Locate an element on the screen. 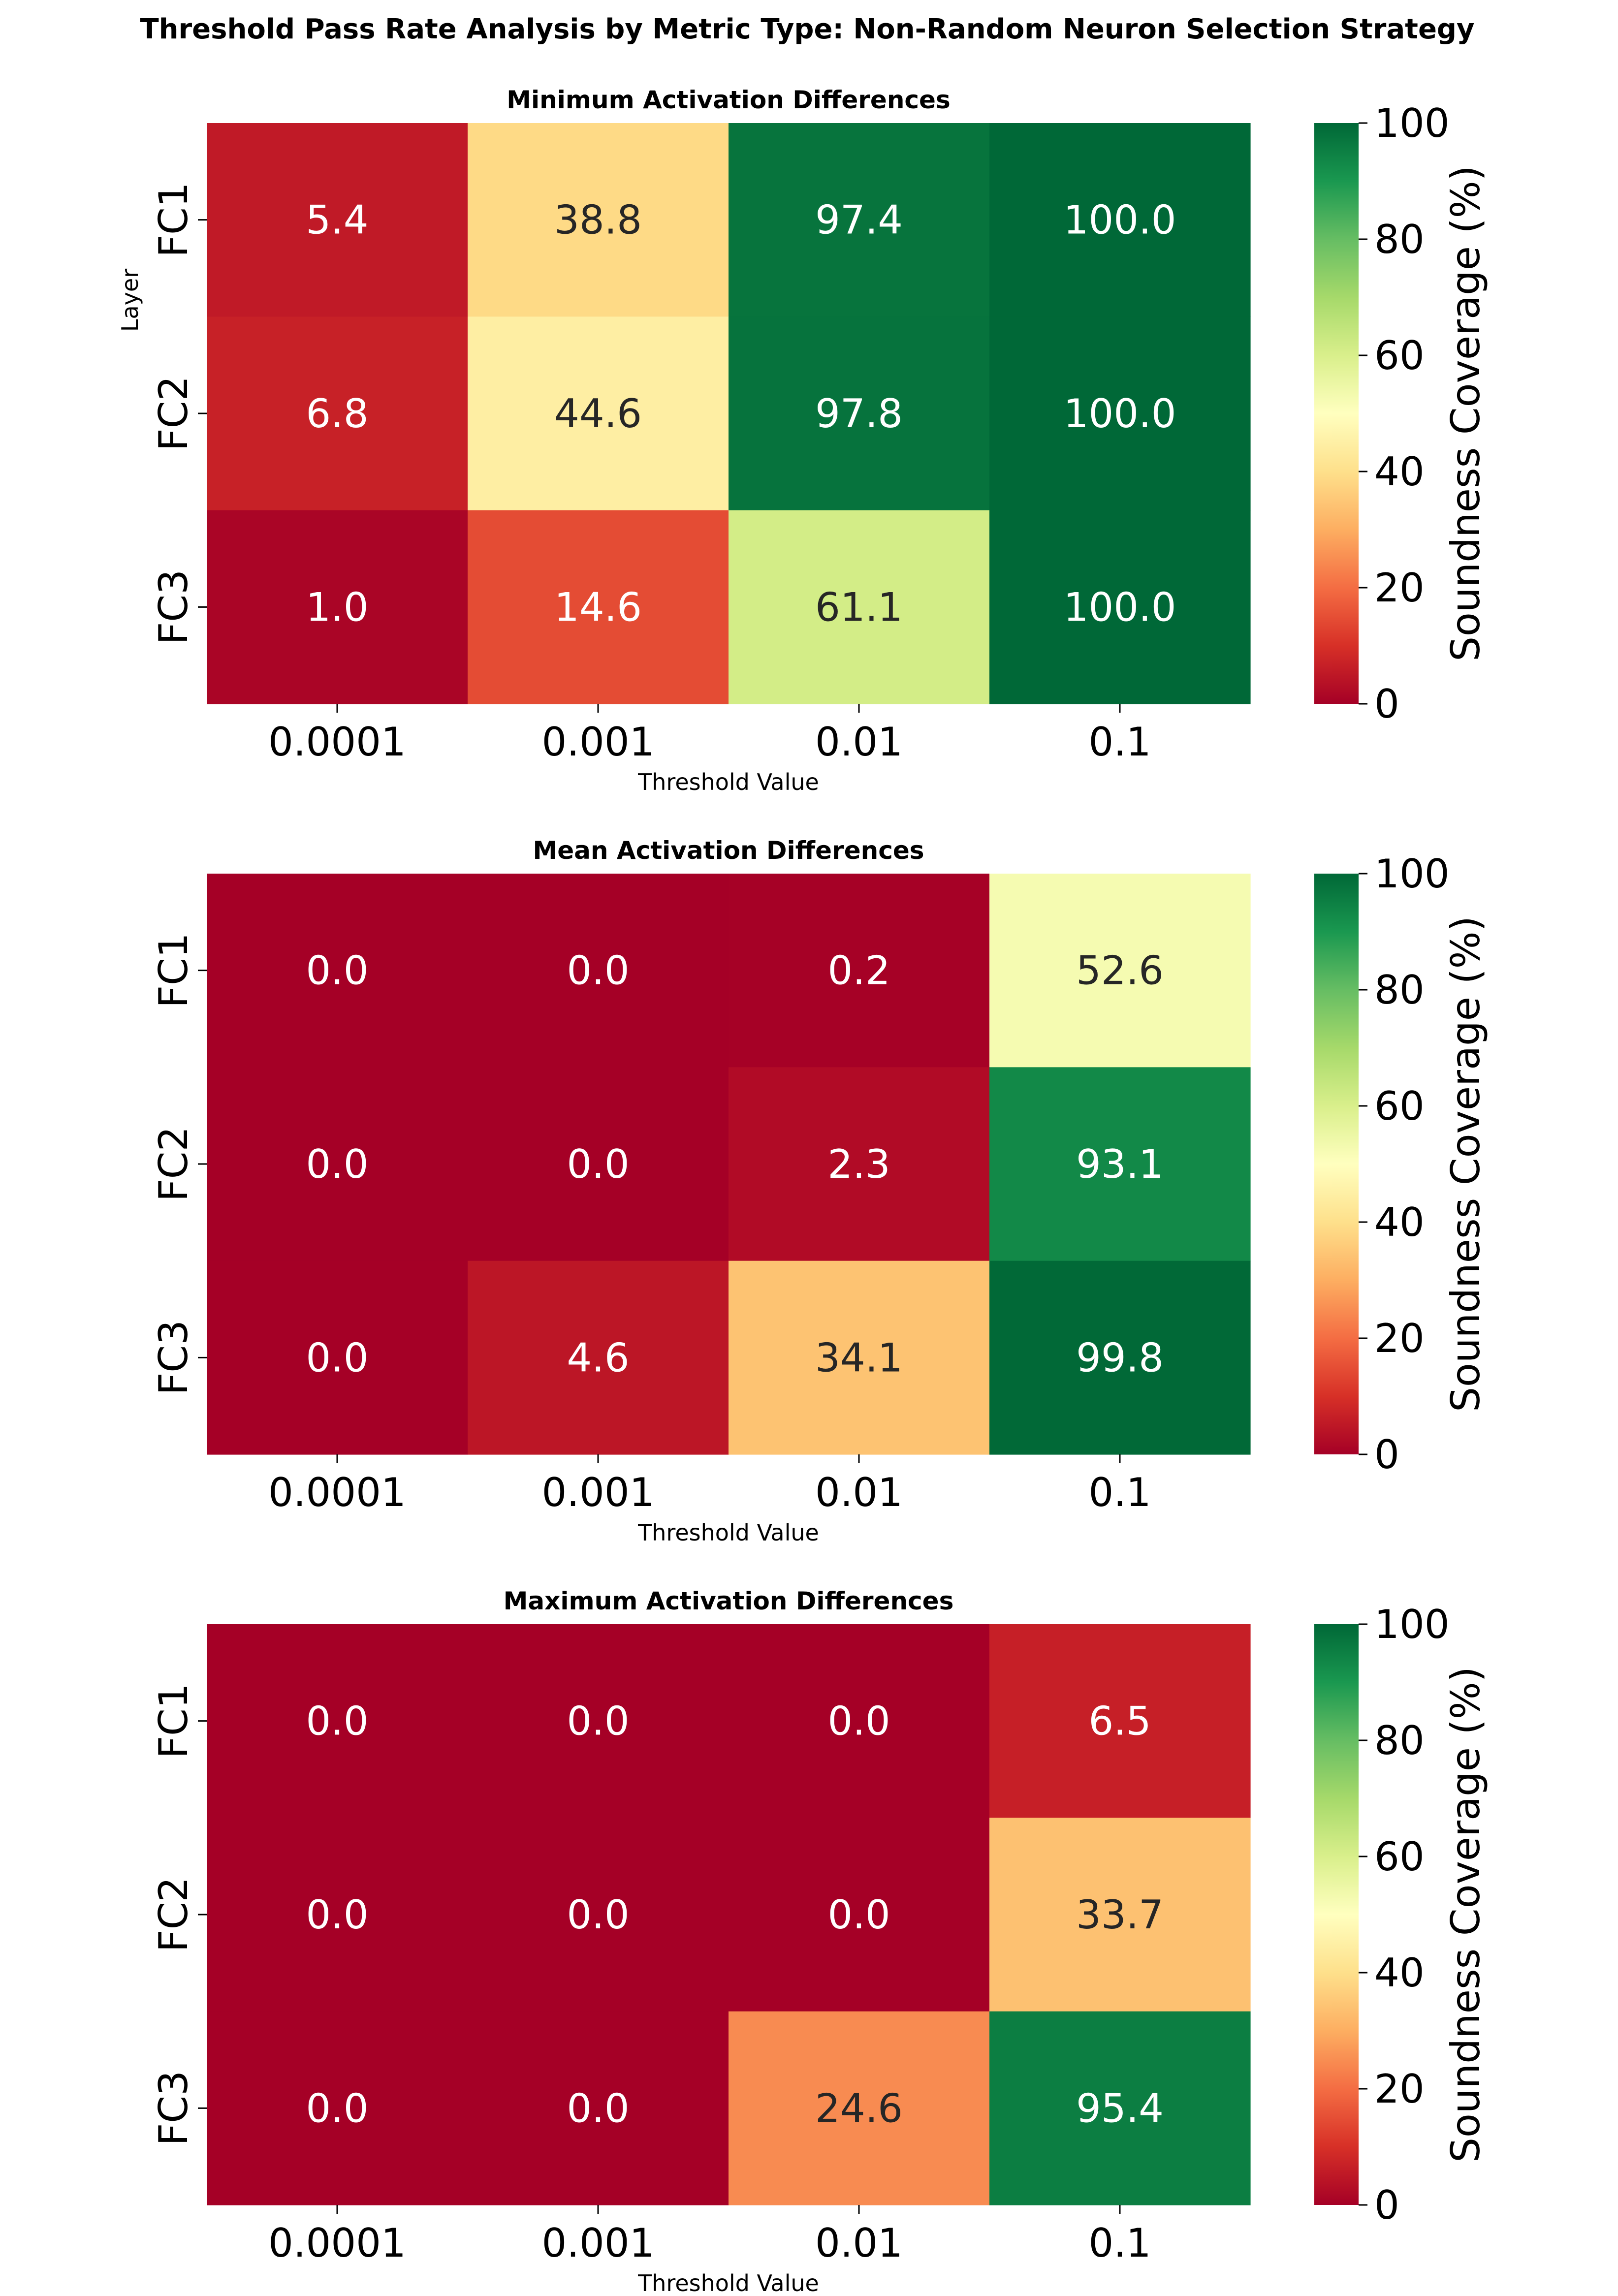  cell-value-label: 5.4 is located at coordinates (337, 220).